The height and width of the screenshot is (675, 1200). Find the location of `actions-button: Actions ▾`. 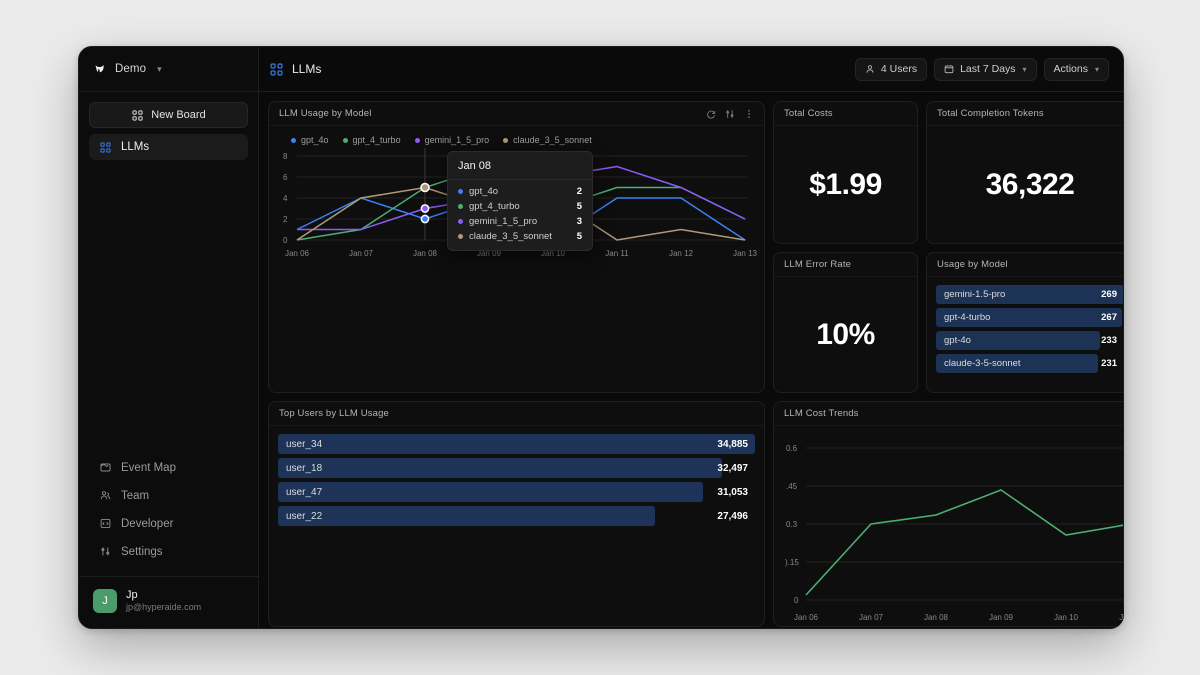

actions-button: Actions ▾ is located at coordinates (1076, 69).